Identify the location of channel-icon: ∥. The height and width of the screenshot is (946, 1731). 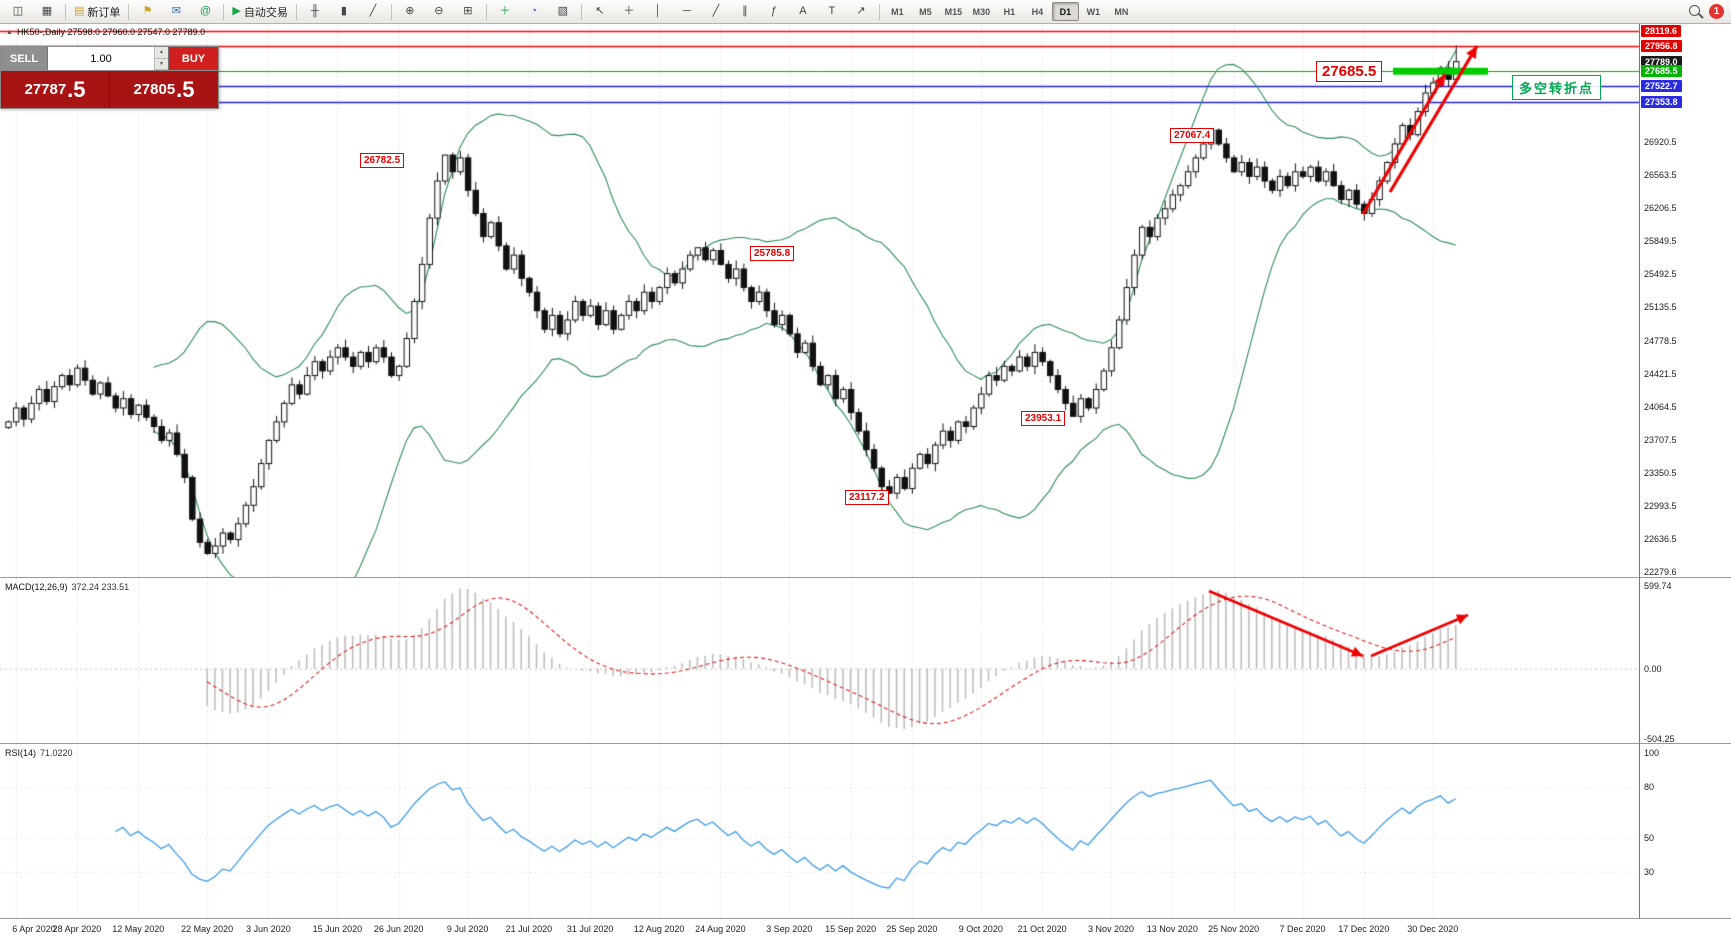
(745, 11).